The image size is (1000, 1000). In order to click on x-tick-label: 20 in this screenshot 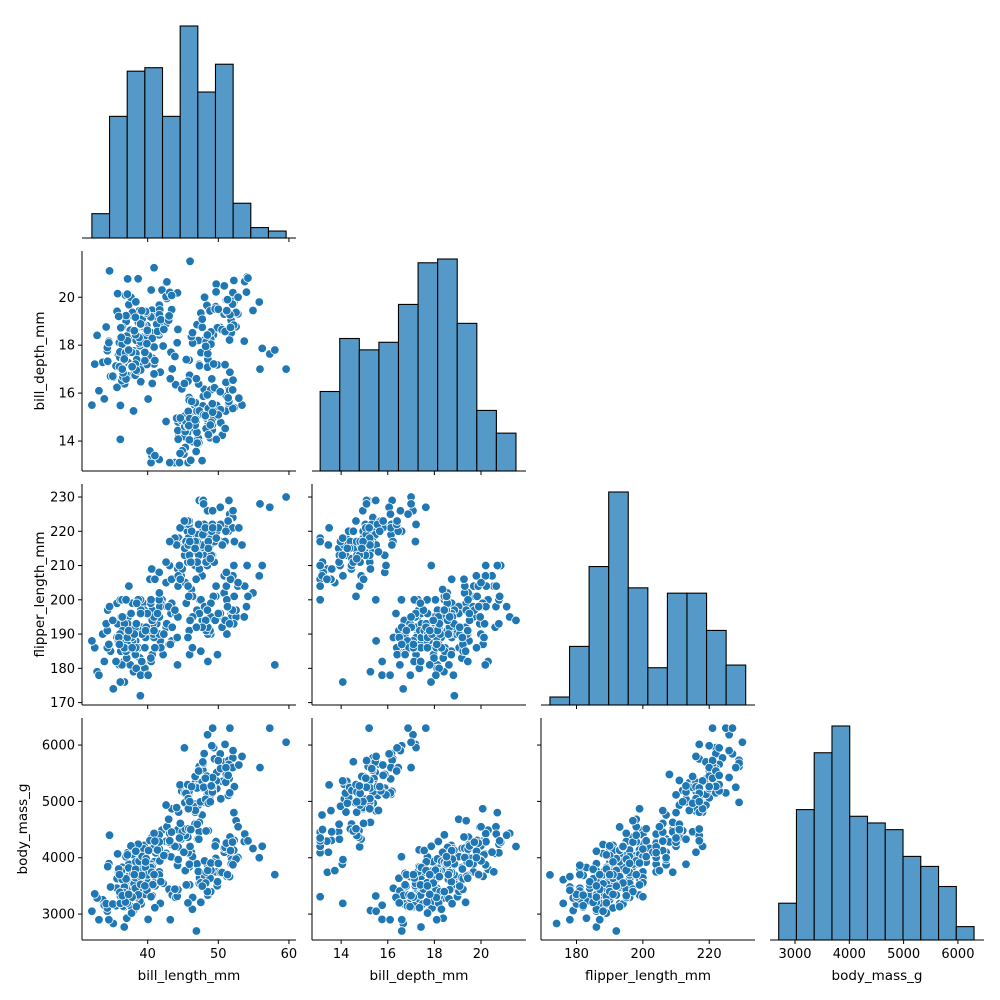, I will do `click(481, 954)`.